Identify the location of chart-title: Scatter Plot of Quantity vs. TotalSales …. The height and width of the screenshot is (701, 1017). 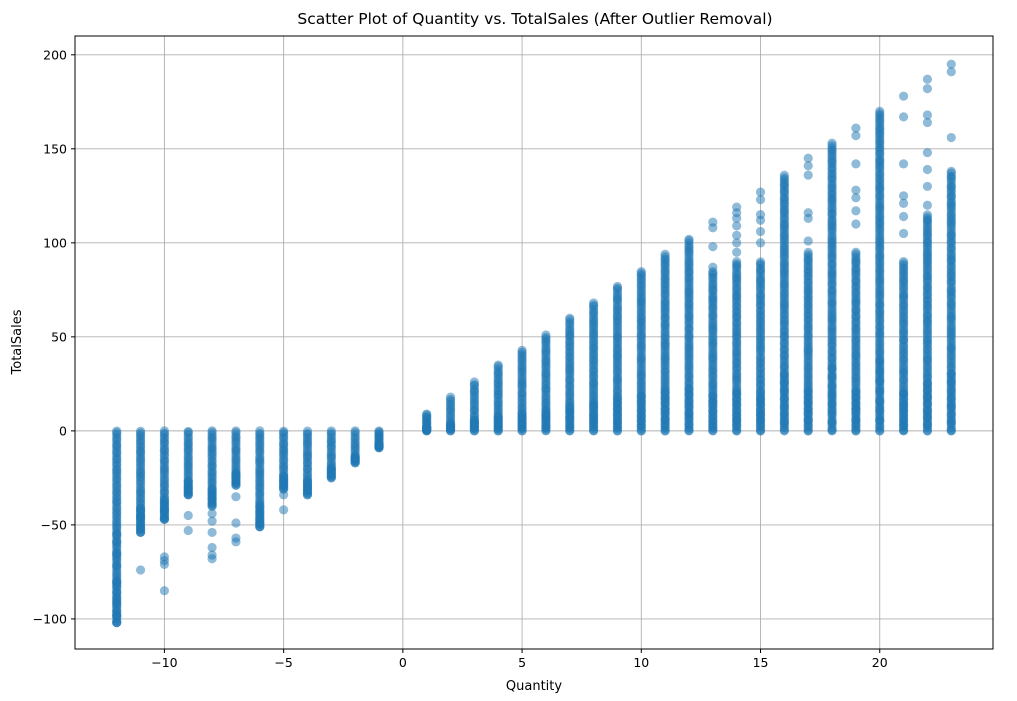
(534, 19).